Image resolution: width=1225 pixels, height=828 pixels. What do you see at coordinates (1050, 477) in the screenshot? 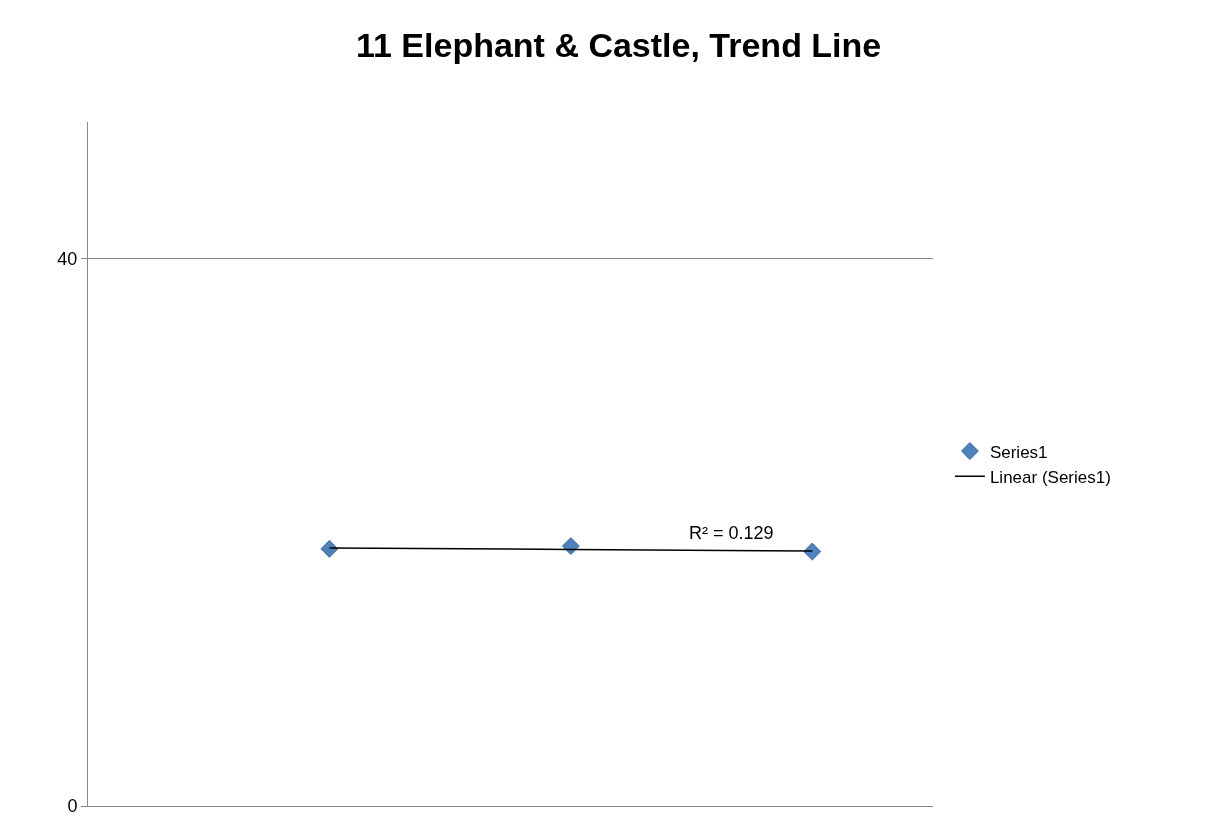
I see `legend-label: Linear (Series1)` at bounding box center [1050, 477].